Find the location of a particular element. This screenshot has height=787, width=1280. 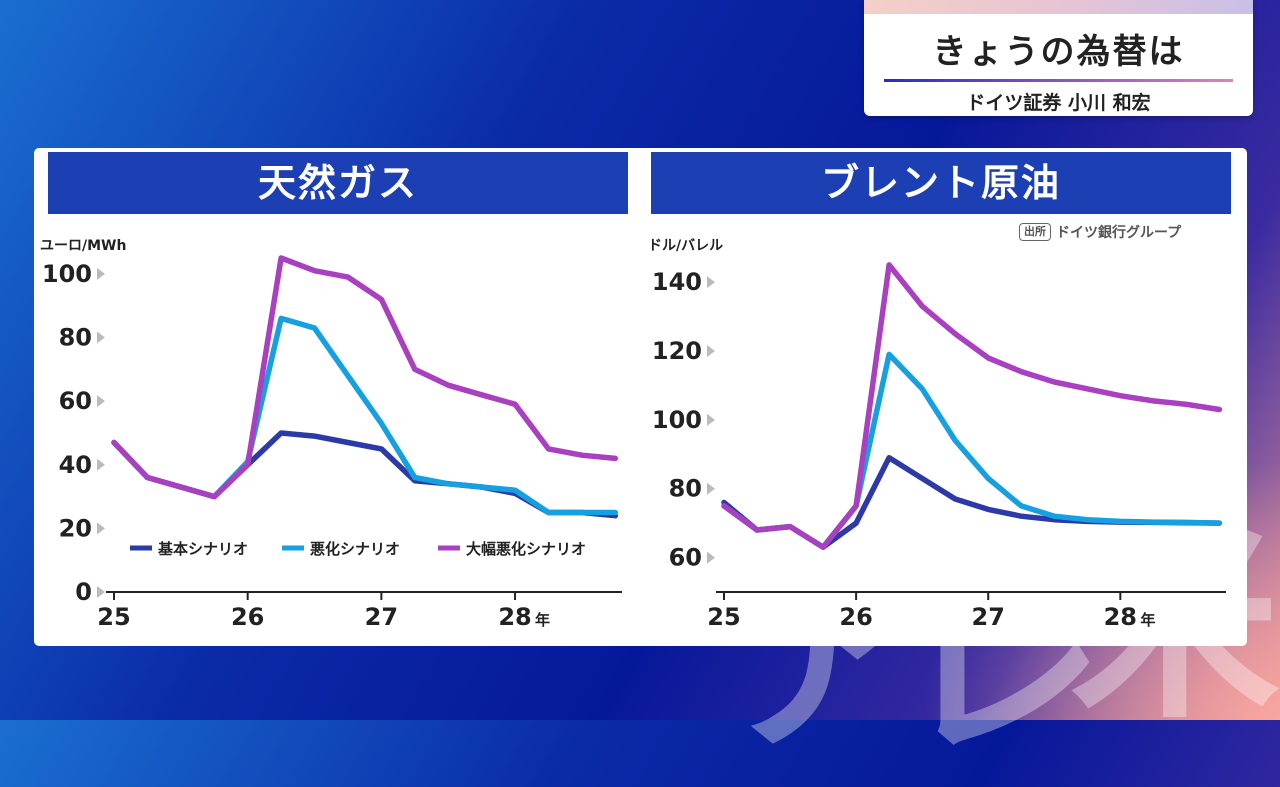

brent-x-tick-label: 28 is located at coordinates (1120, 617).